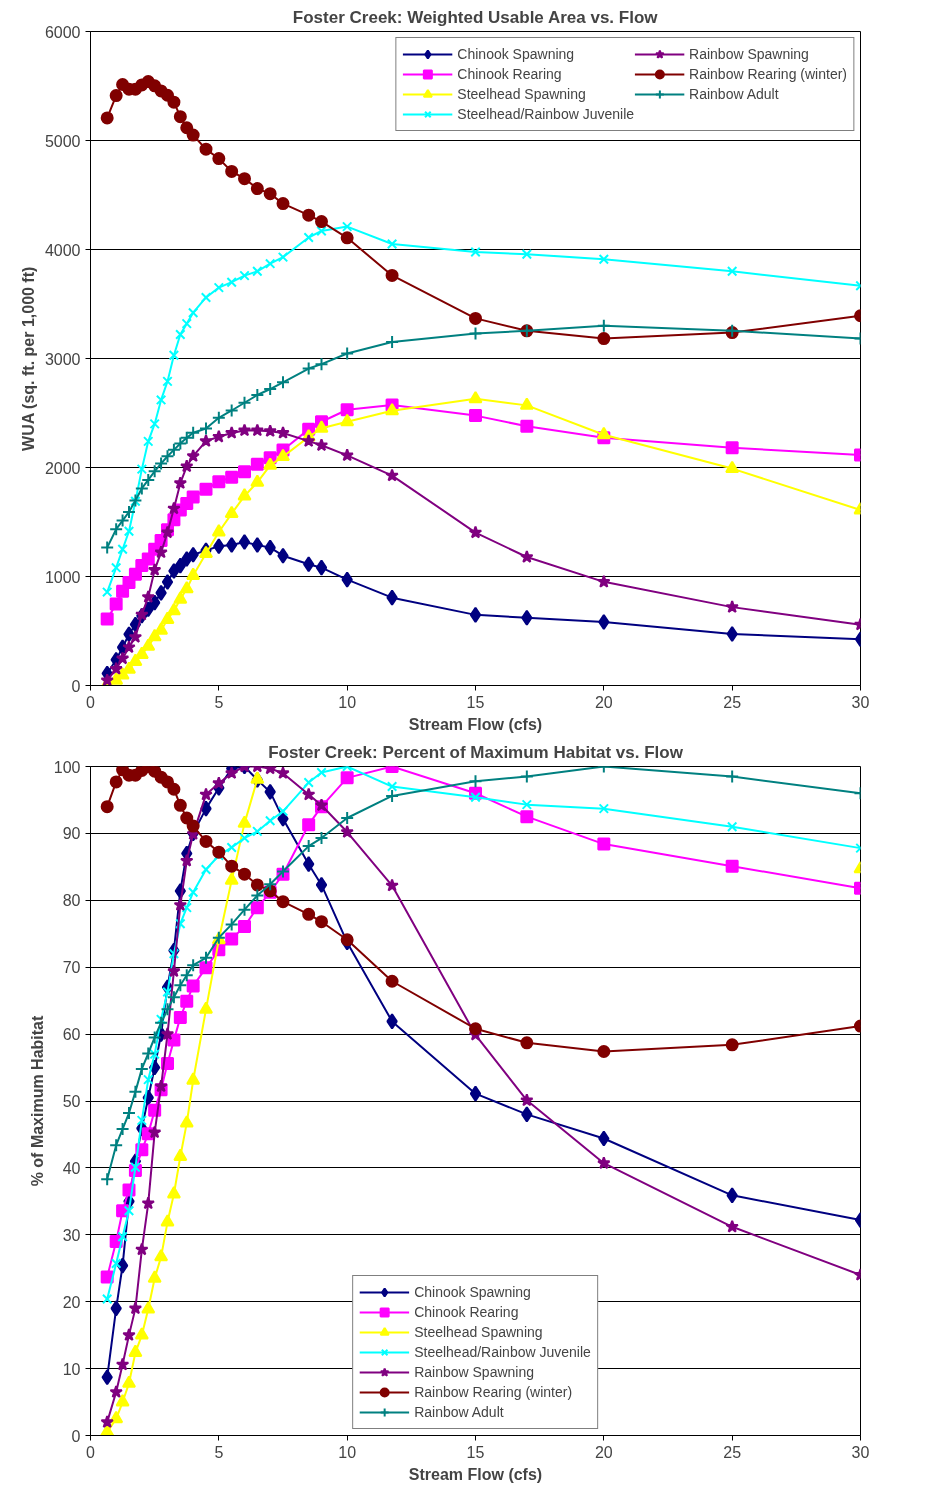  What do you see at coordinates (71, 1035) in the screenshot?
I see `y-tick-label: 60` at bounding box center [71, 1035].